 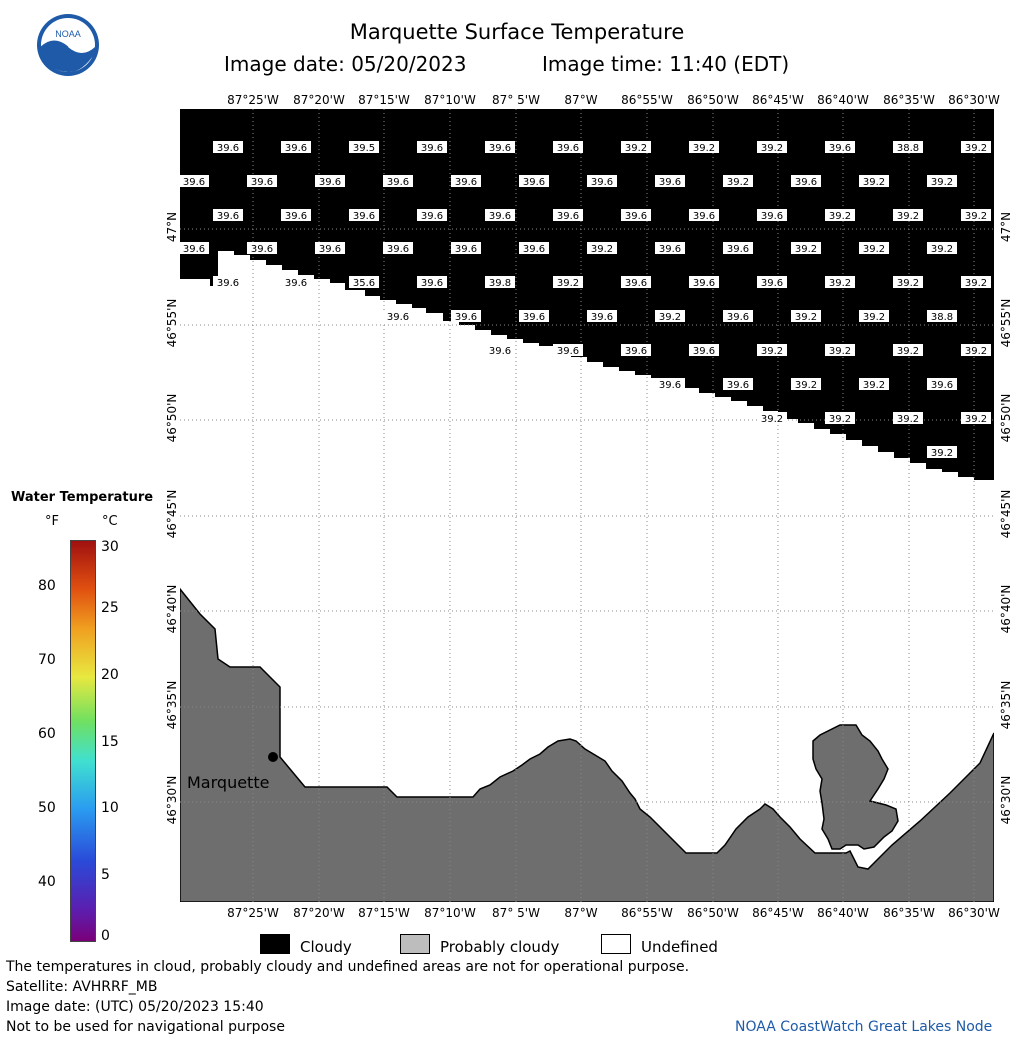 I want to click on lat-label: 46°40'N, so click(x=1006, y=609).